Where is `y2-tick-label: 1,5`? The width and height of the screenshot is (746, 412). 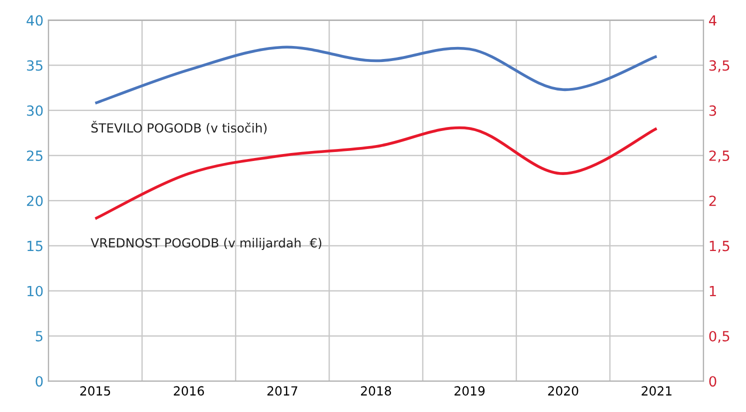 y2-tick-label: 1,5 is located at coordinates (720, 246).